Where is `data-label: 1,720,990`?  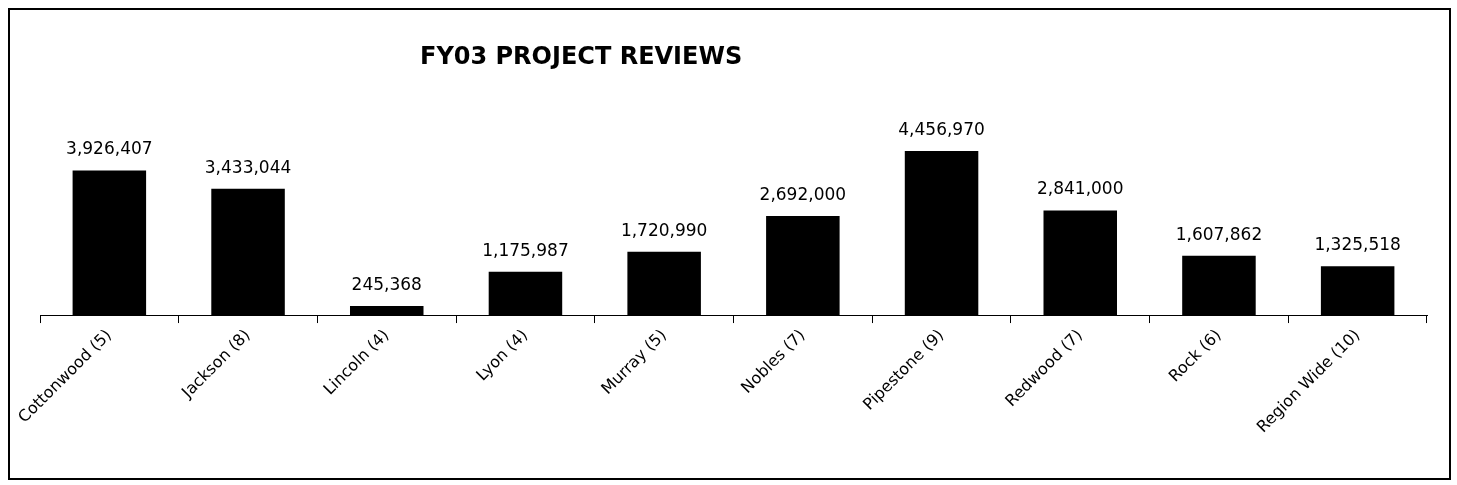 data-label: 1,720,990 is located at coordinates (664, 229).